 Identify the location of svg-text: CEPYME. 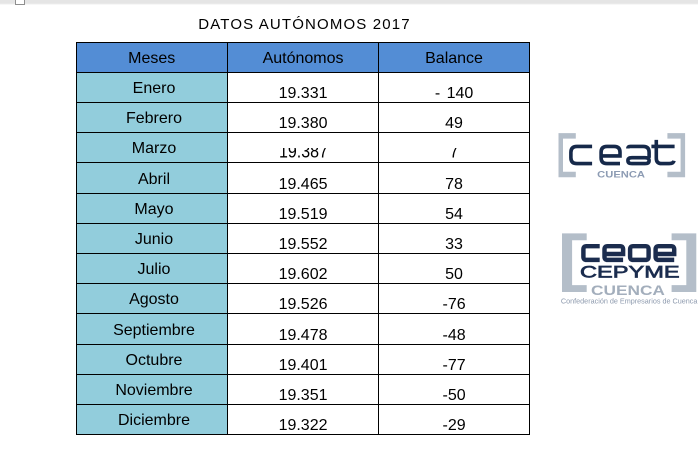
(630, 272).